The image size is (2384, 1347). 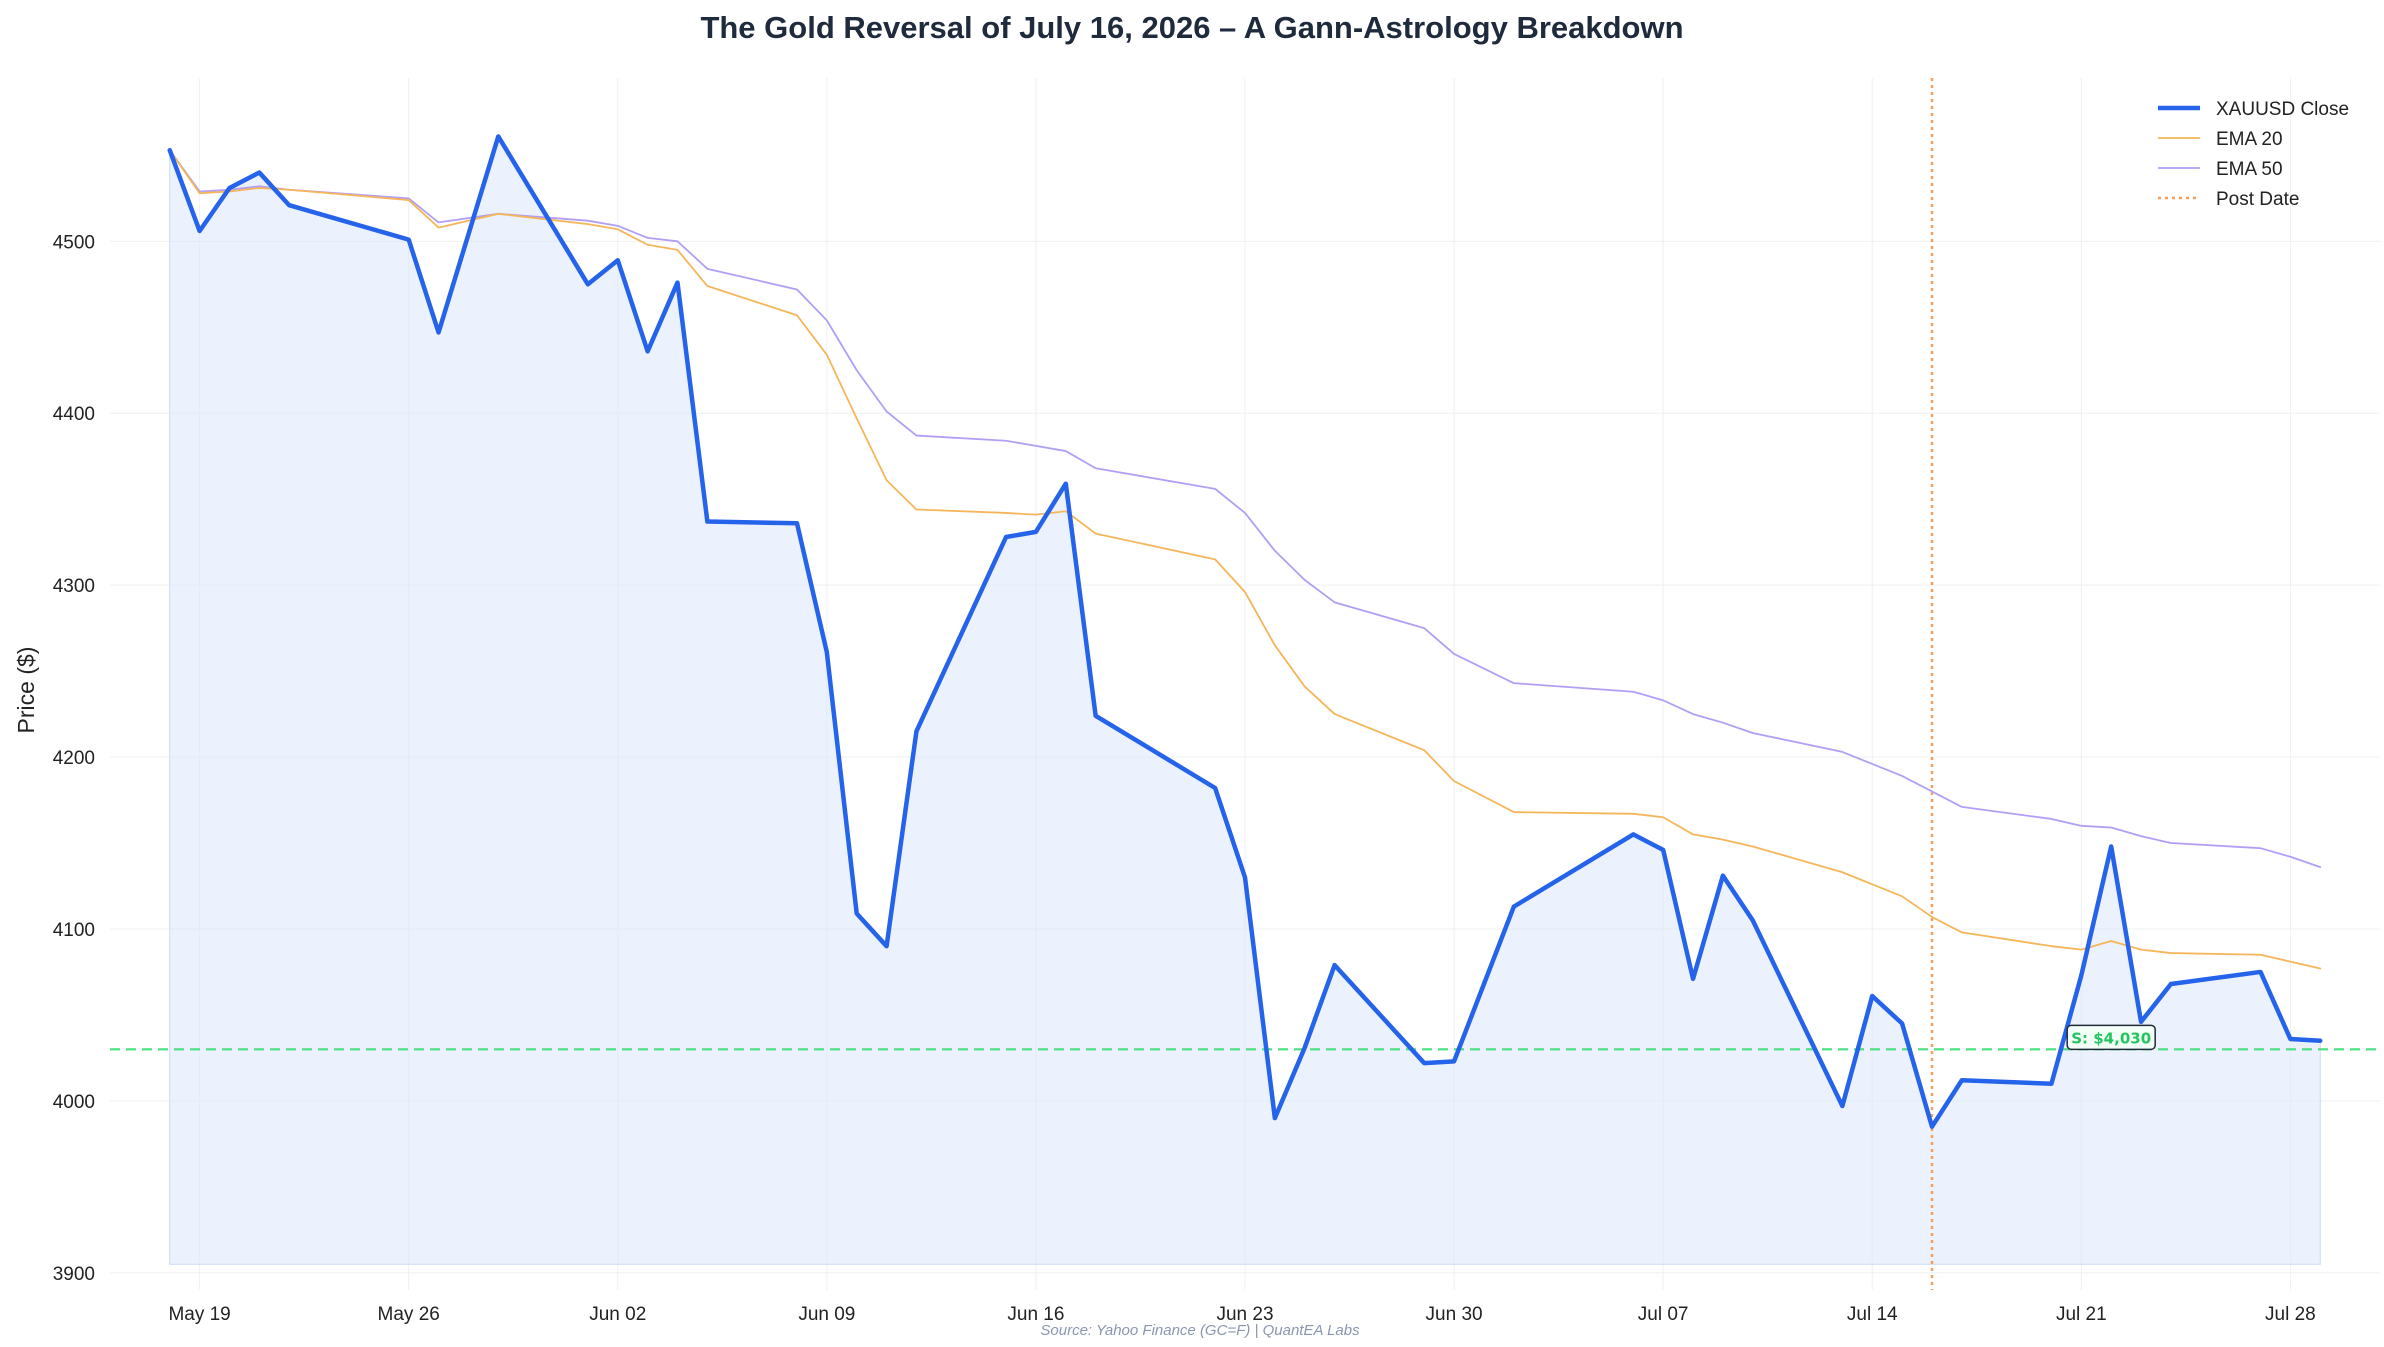 What do you see at coordinates (199, 1314) in the screenshot?
I see `x-tick-label: May 19` at bounding box center [199, 1314].